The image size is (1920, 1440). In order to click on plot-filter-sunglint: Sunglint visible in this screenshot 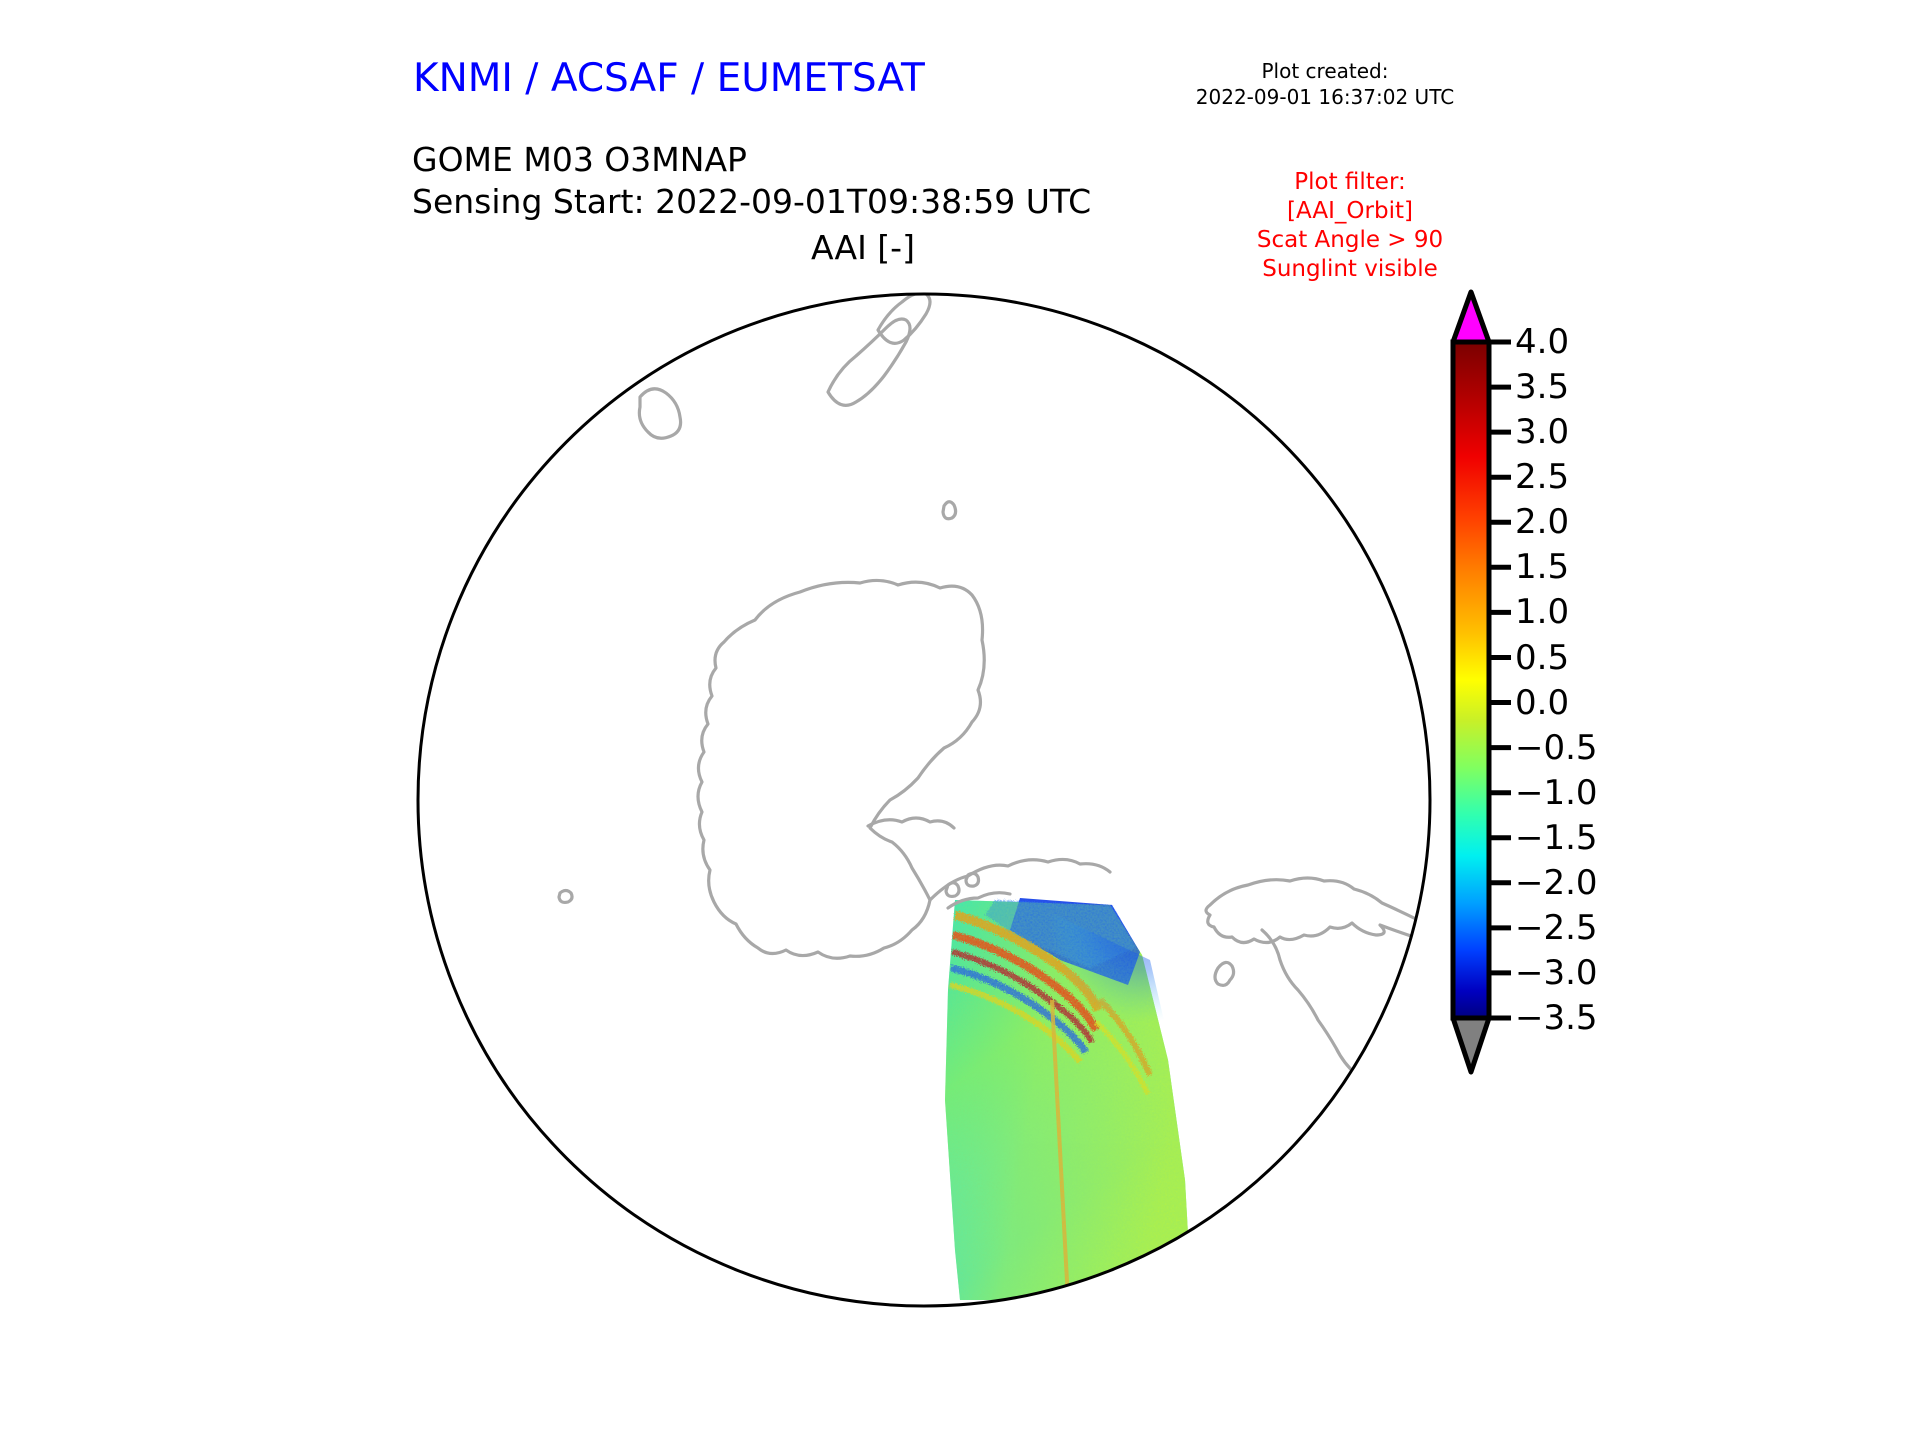, I will do `click(1350, 269)`.